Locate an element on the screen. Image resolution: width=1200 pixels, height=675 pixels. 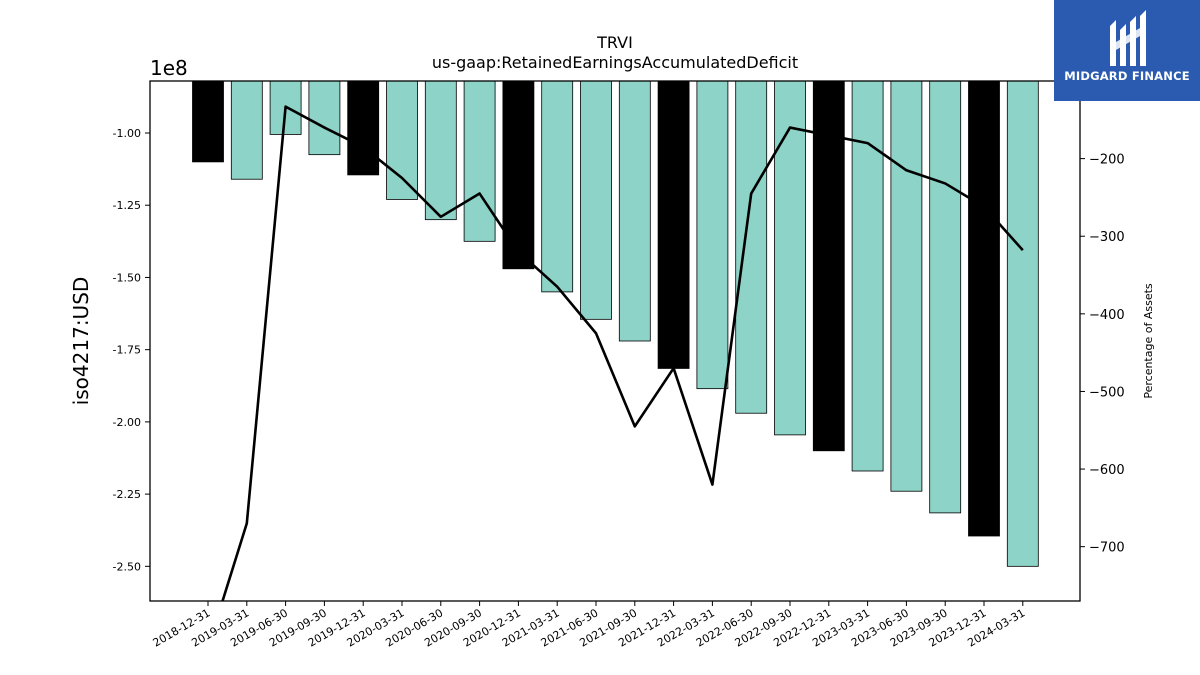
midgard-logo-icon is located at coordinates (1128, 38).